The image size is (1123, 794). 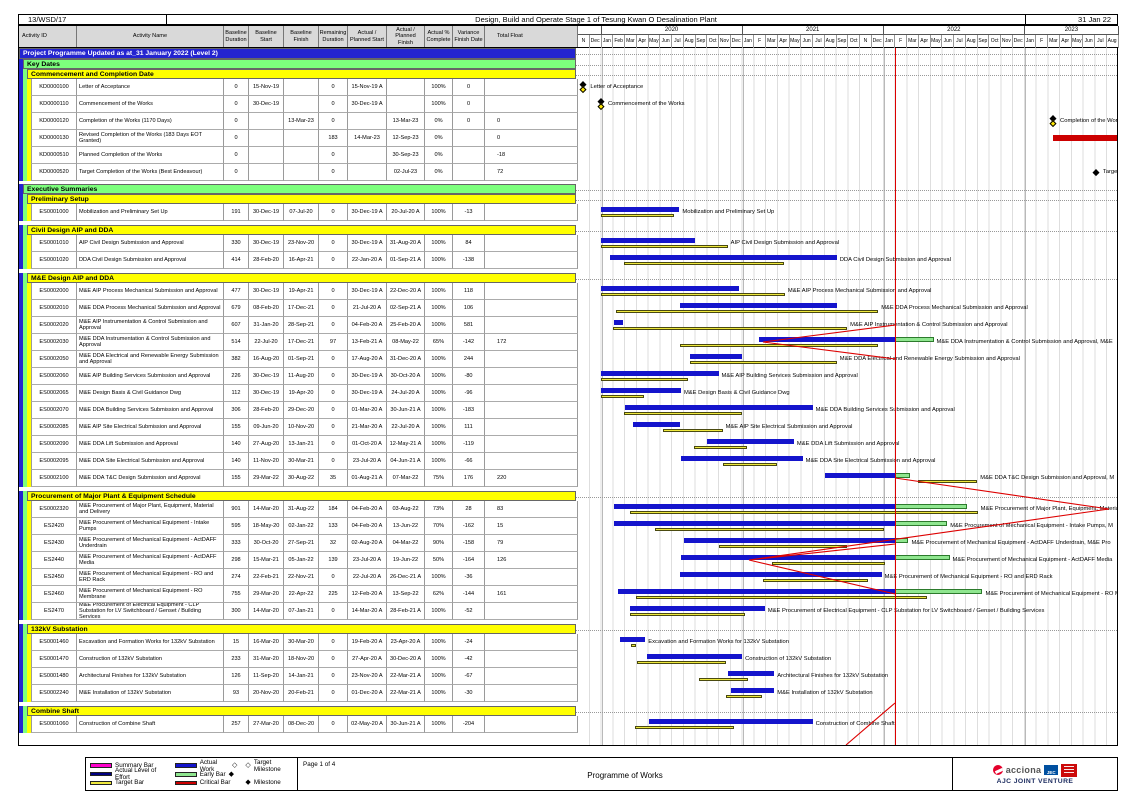 I want to click on baseline-start: 28-Feb-20, so click(x=266, y=260).